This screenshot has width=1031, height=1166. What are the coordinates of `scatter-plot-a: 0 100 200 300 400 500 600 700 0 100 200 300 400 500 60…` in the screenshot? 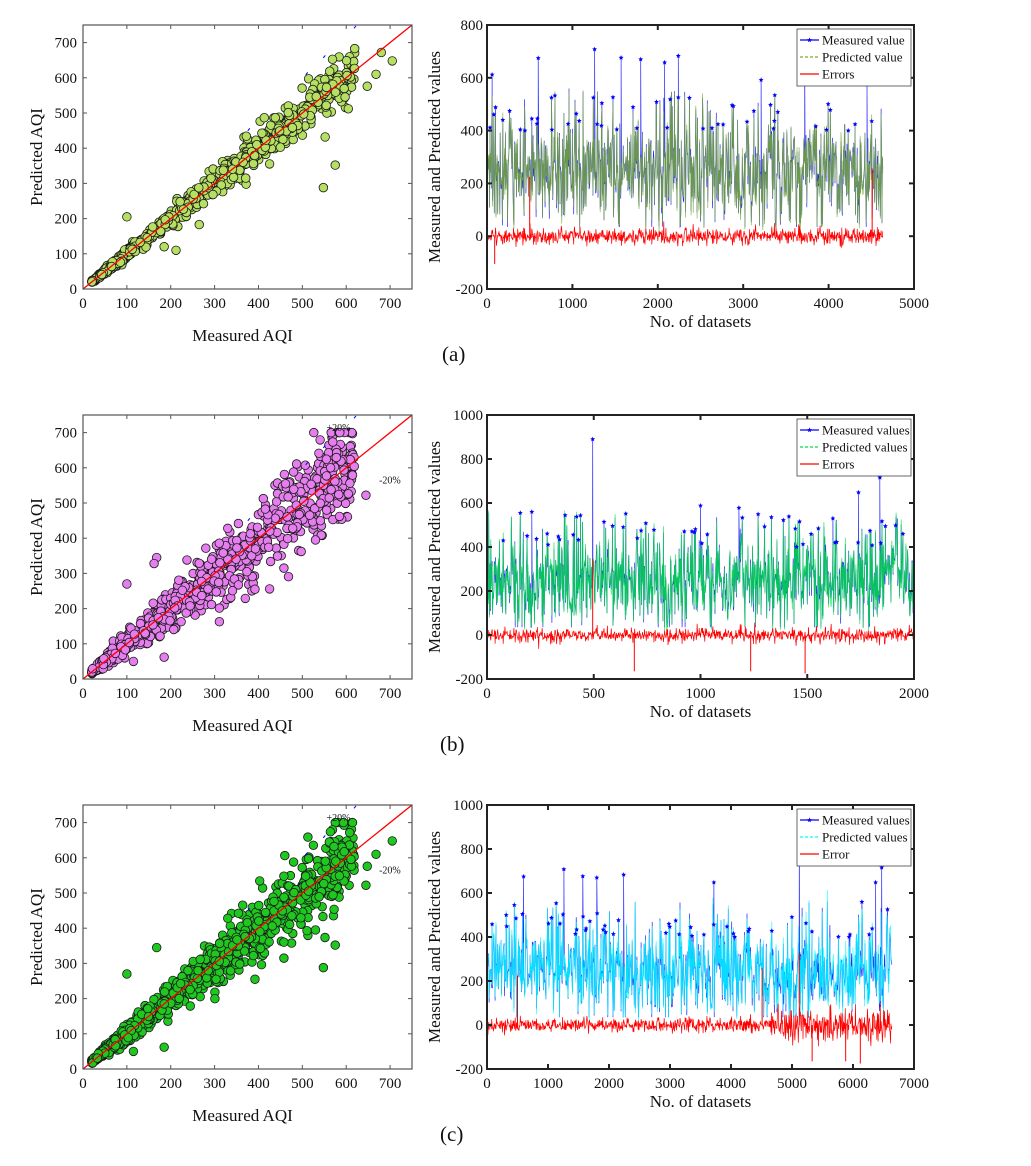 It's located at (220, 184).